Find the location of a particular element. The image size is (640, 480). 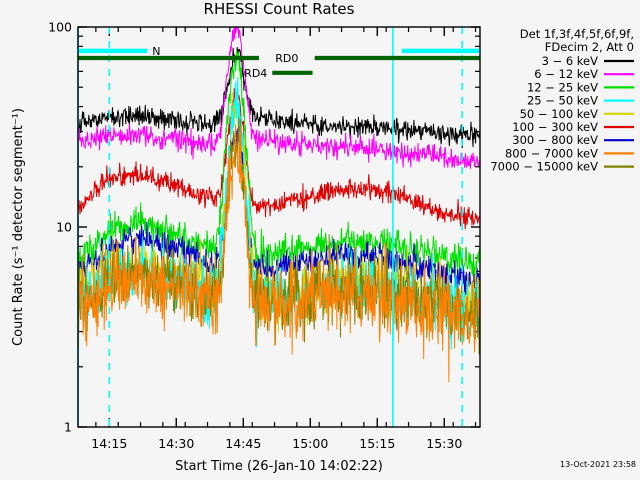

rd4-label: RD4 is located at coordinates (255, 73).